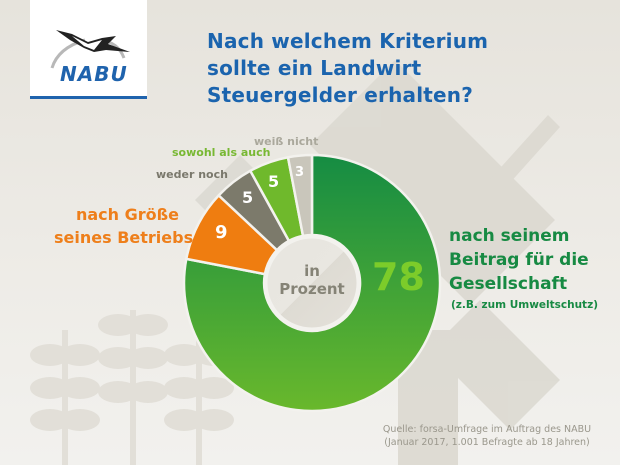  Describe the element at coordinates (94, 74) in the screenshot. I see `logo-text: NABU` at that location.